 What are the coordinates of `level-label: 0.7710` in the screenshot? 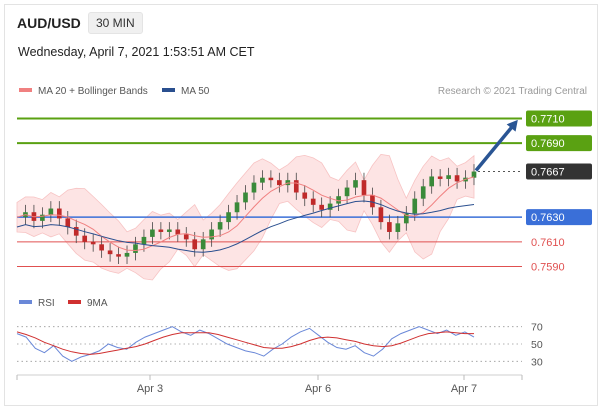 It's located at (548, 120).